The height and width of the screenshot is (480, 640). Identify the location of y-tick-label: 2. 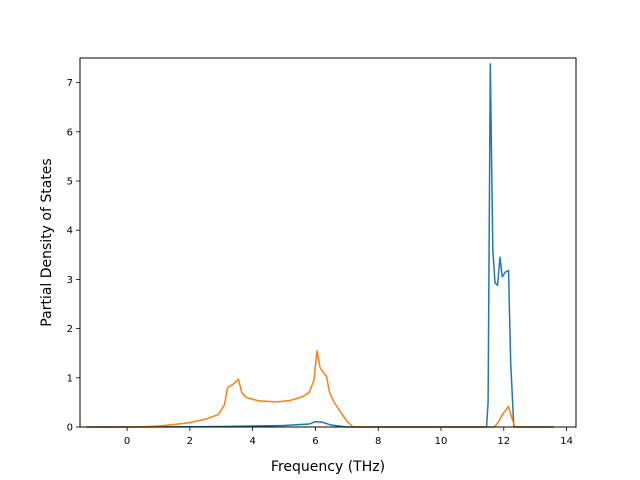
(70, 329).